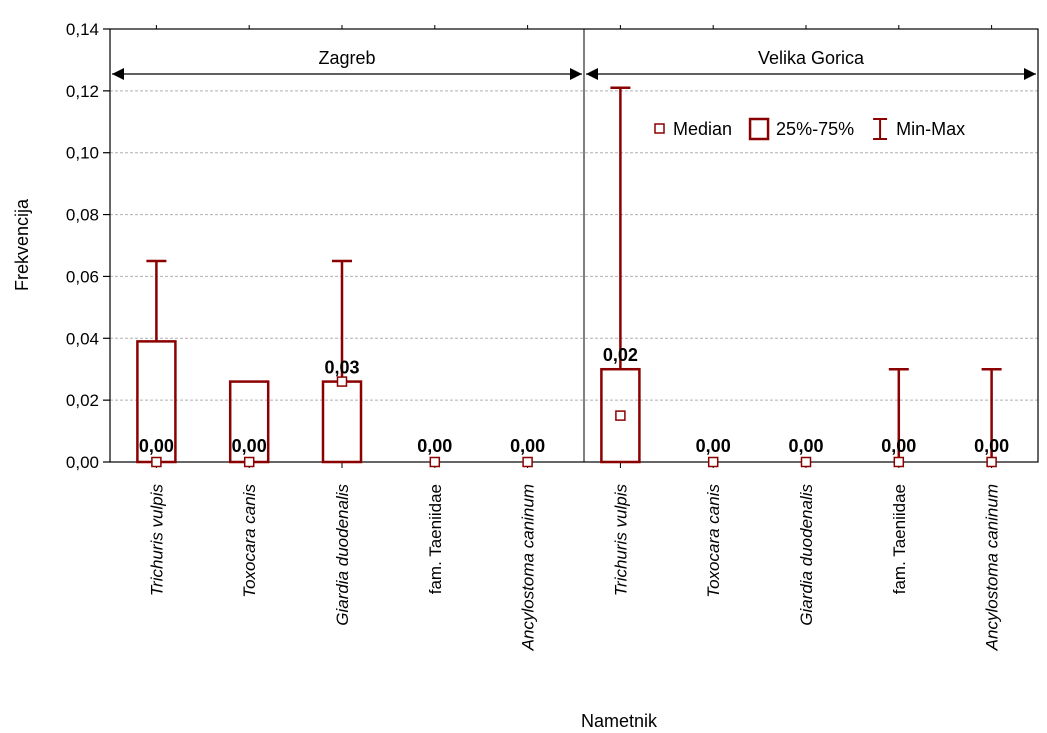 This screenshot has width=1047, height=733. What do you see at coordinates (82, 338) in the screenshot?
I see `y-tick-label: 0,04` at bounding box center [82, 338].